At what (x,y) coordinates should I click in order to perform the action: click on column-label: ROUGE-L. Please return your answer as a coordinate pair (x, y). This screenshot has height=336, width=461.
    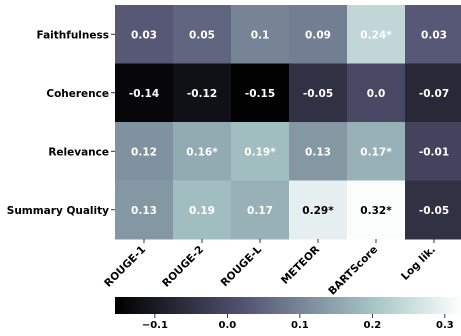
    Looking at the image, I should click on (242, 266).